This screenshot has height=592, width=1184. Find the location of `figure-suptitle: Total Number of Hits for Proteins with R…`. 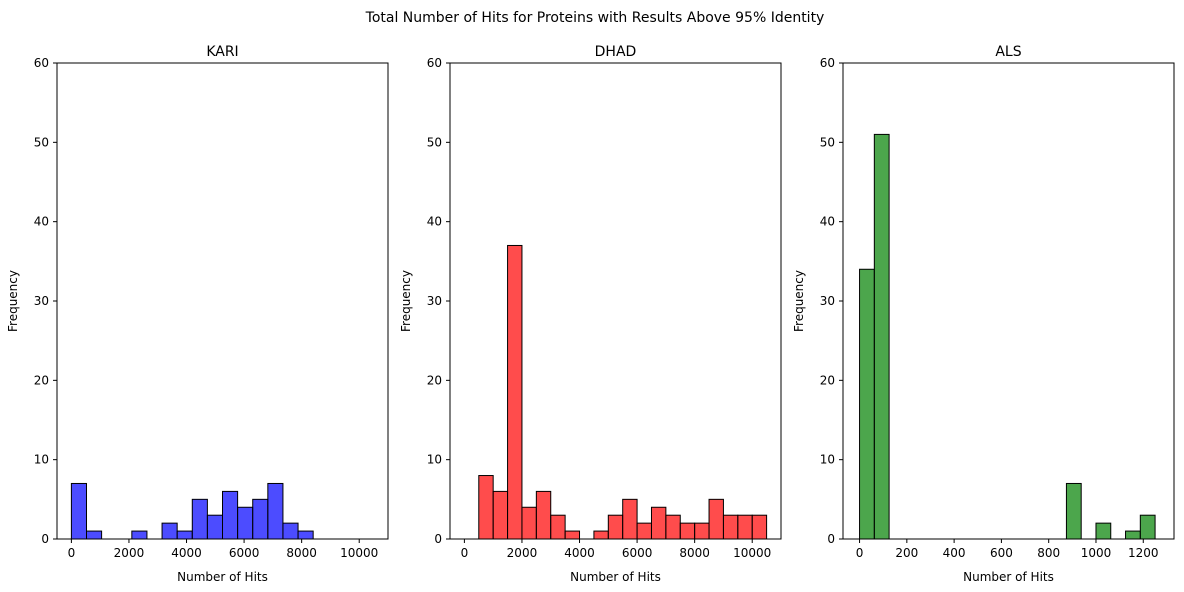

figure-suptitle: Total Number of Hits for Proteins with R… is located at coordinates (595, 18).